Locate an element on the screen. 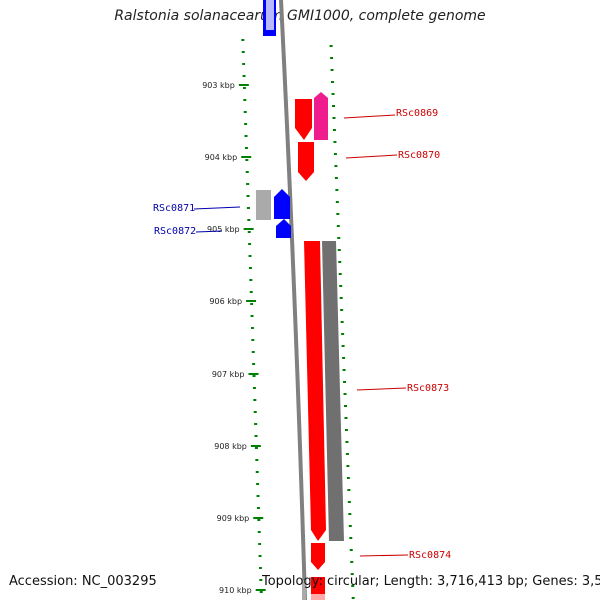  label-line-rsc0872 is located at coordinates (209, 231).